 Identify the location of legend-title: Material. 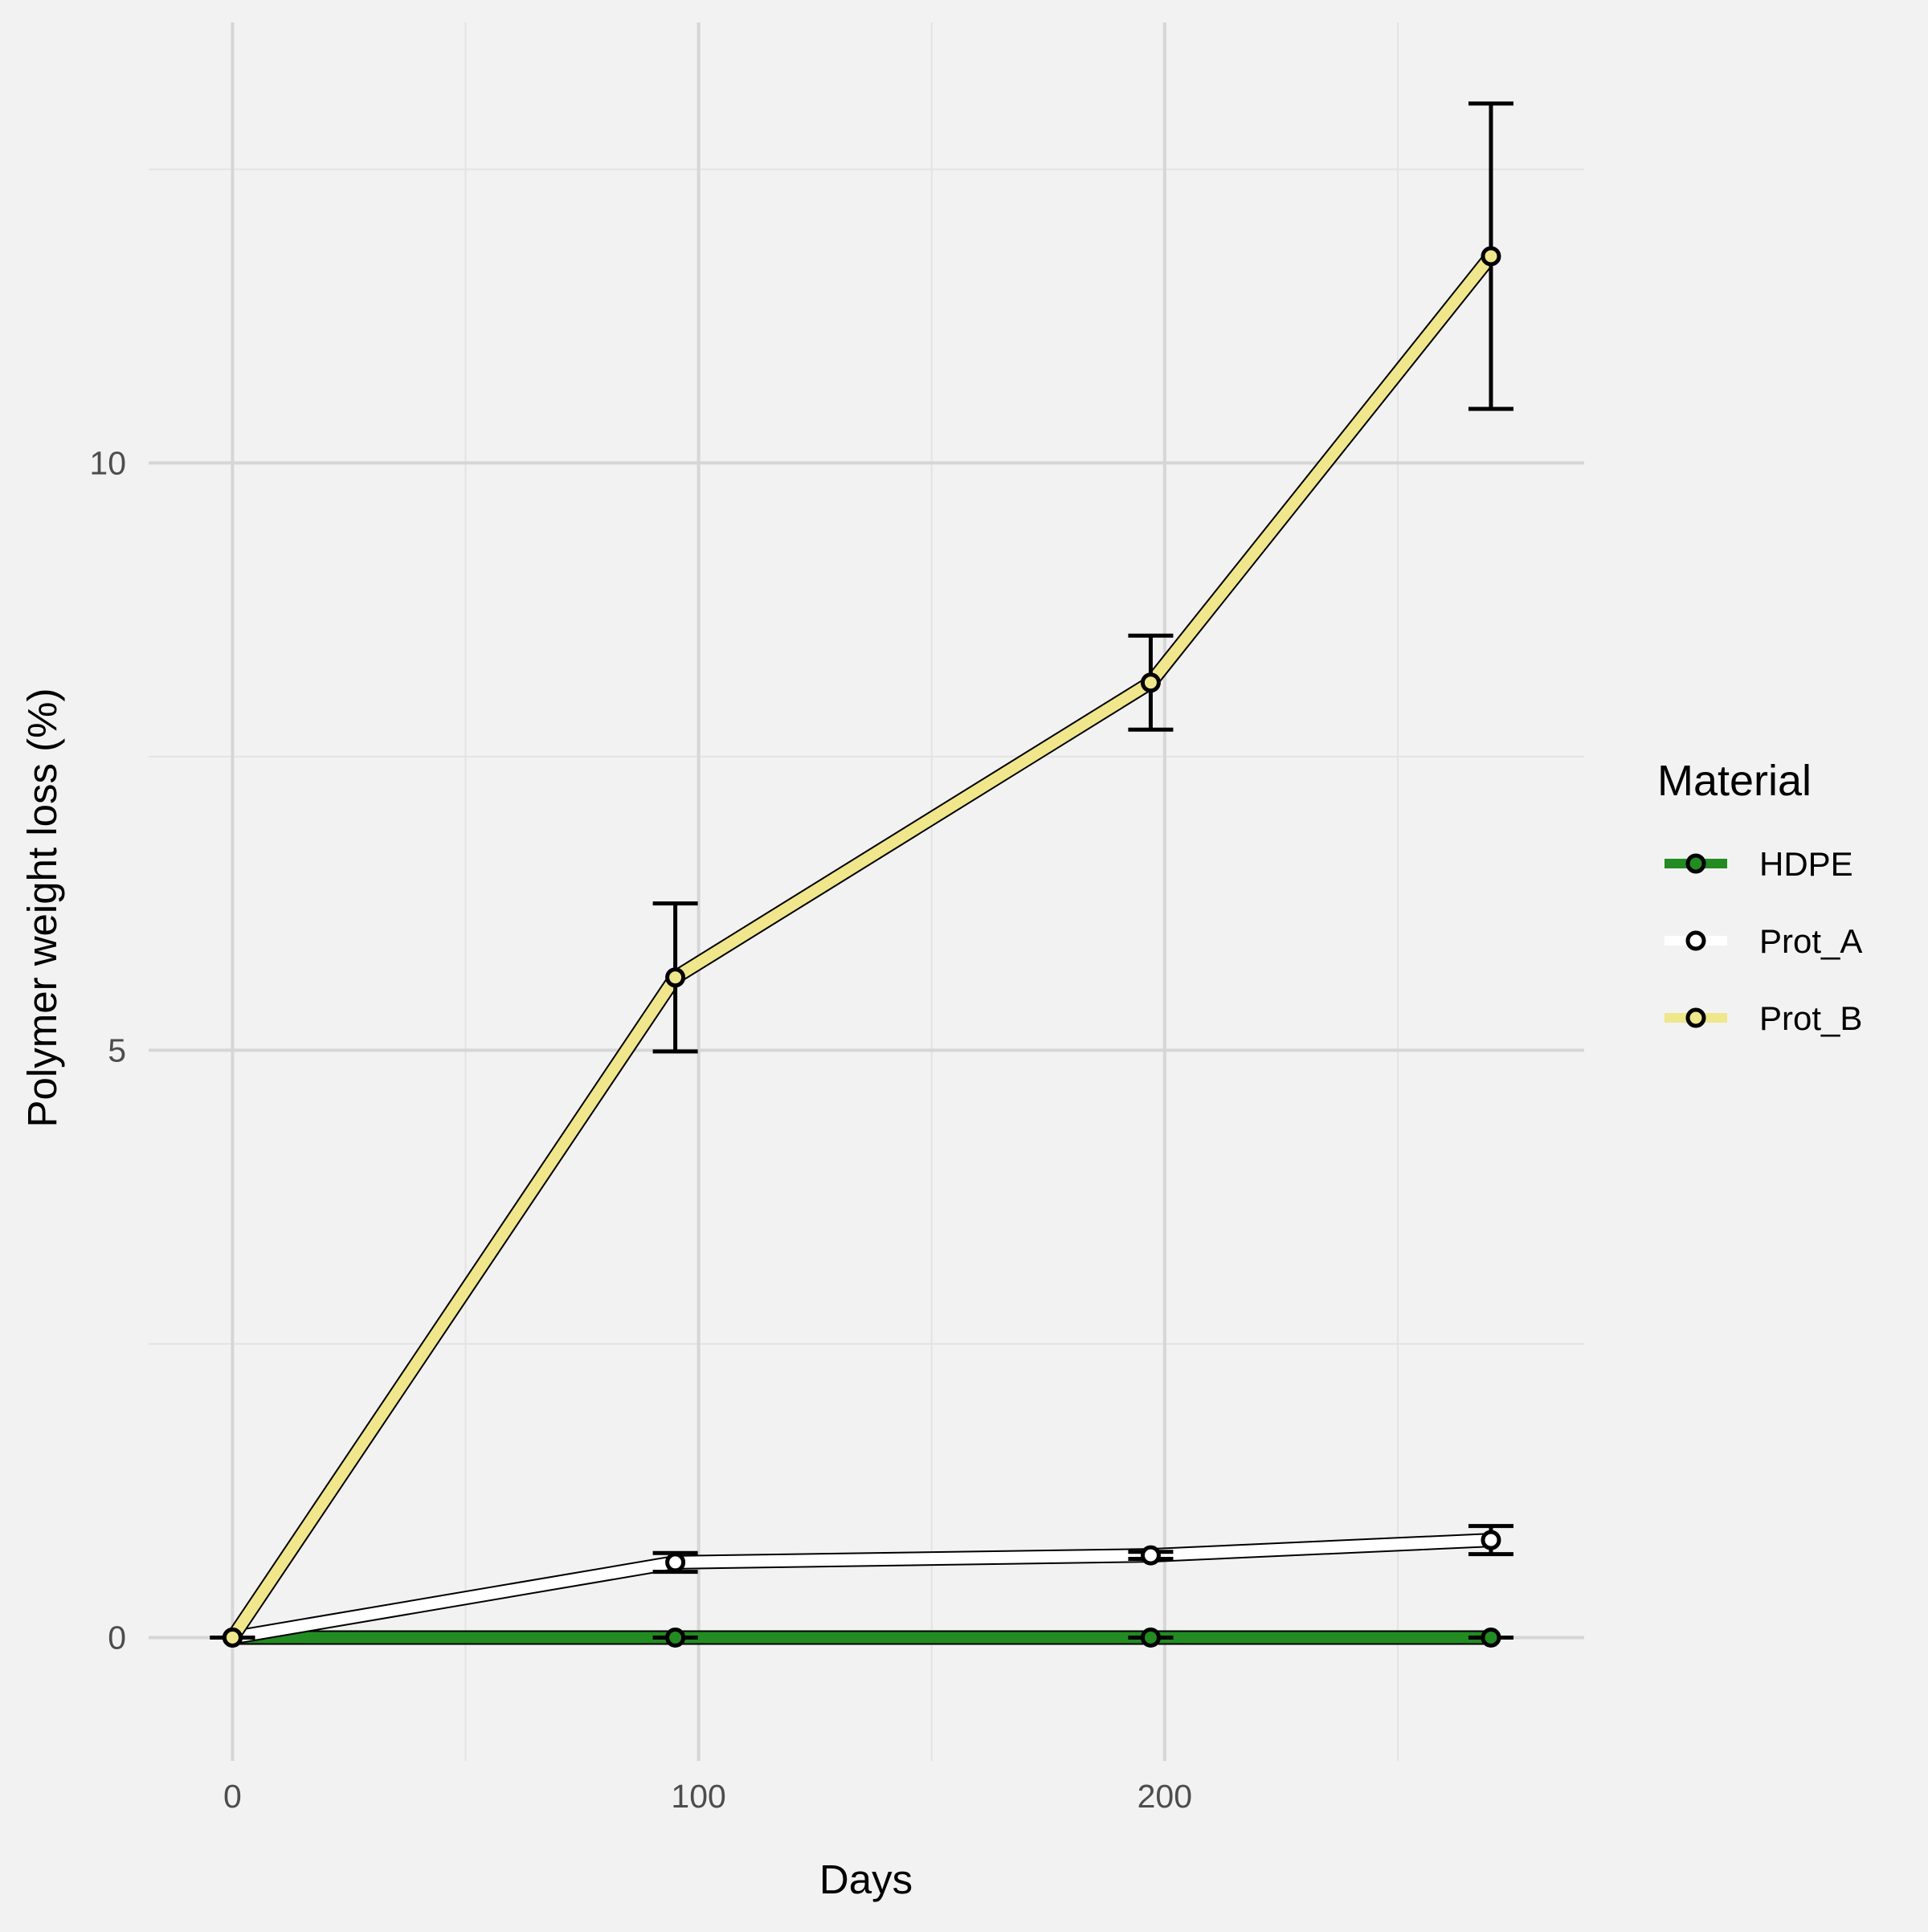
(1734, 781).